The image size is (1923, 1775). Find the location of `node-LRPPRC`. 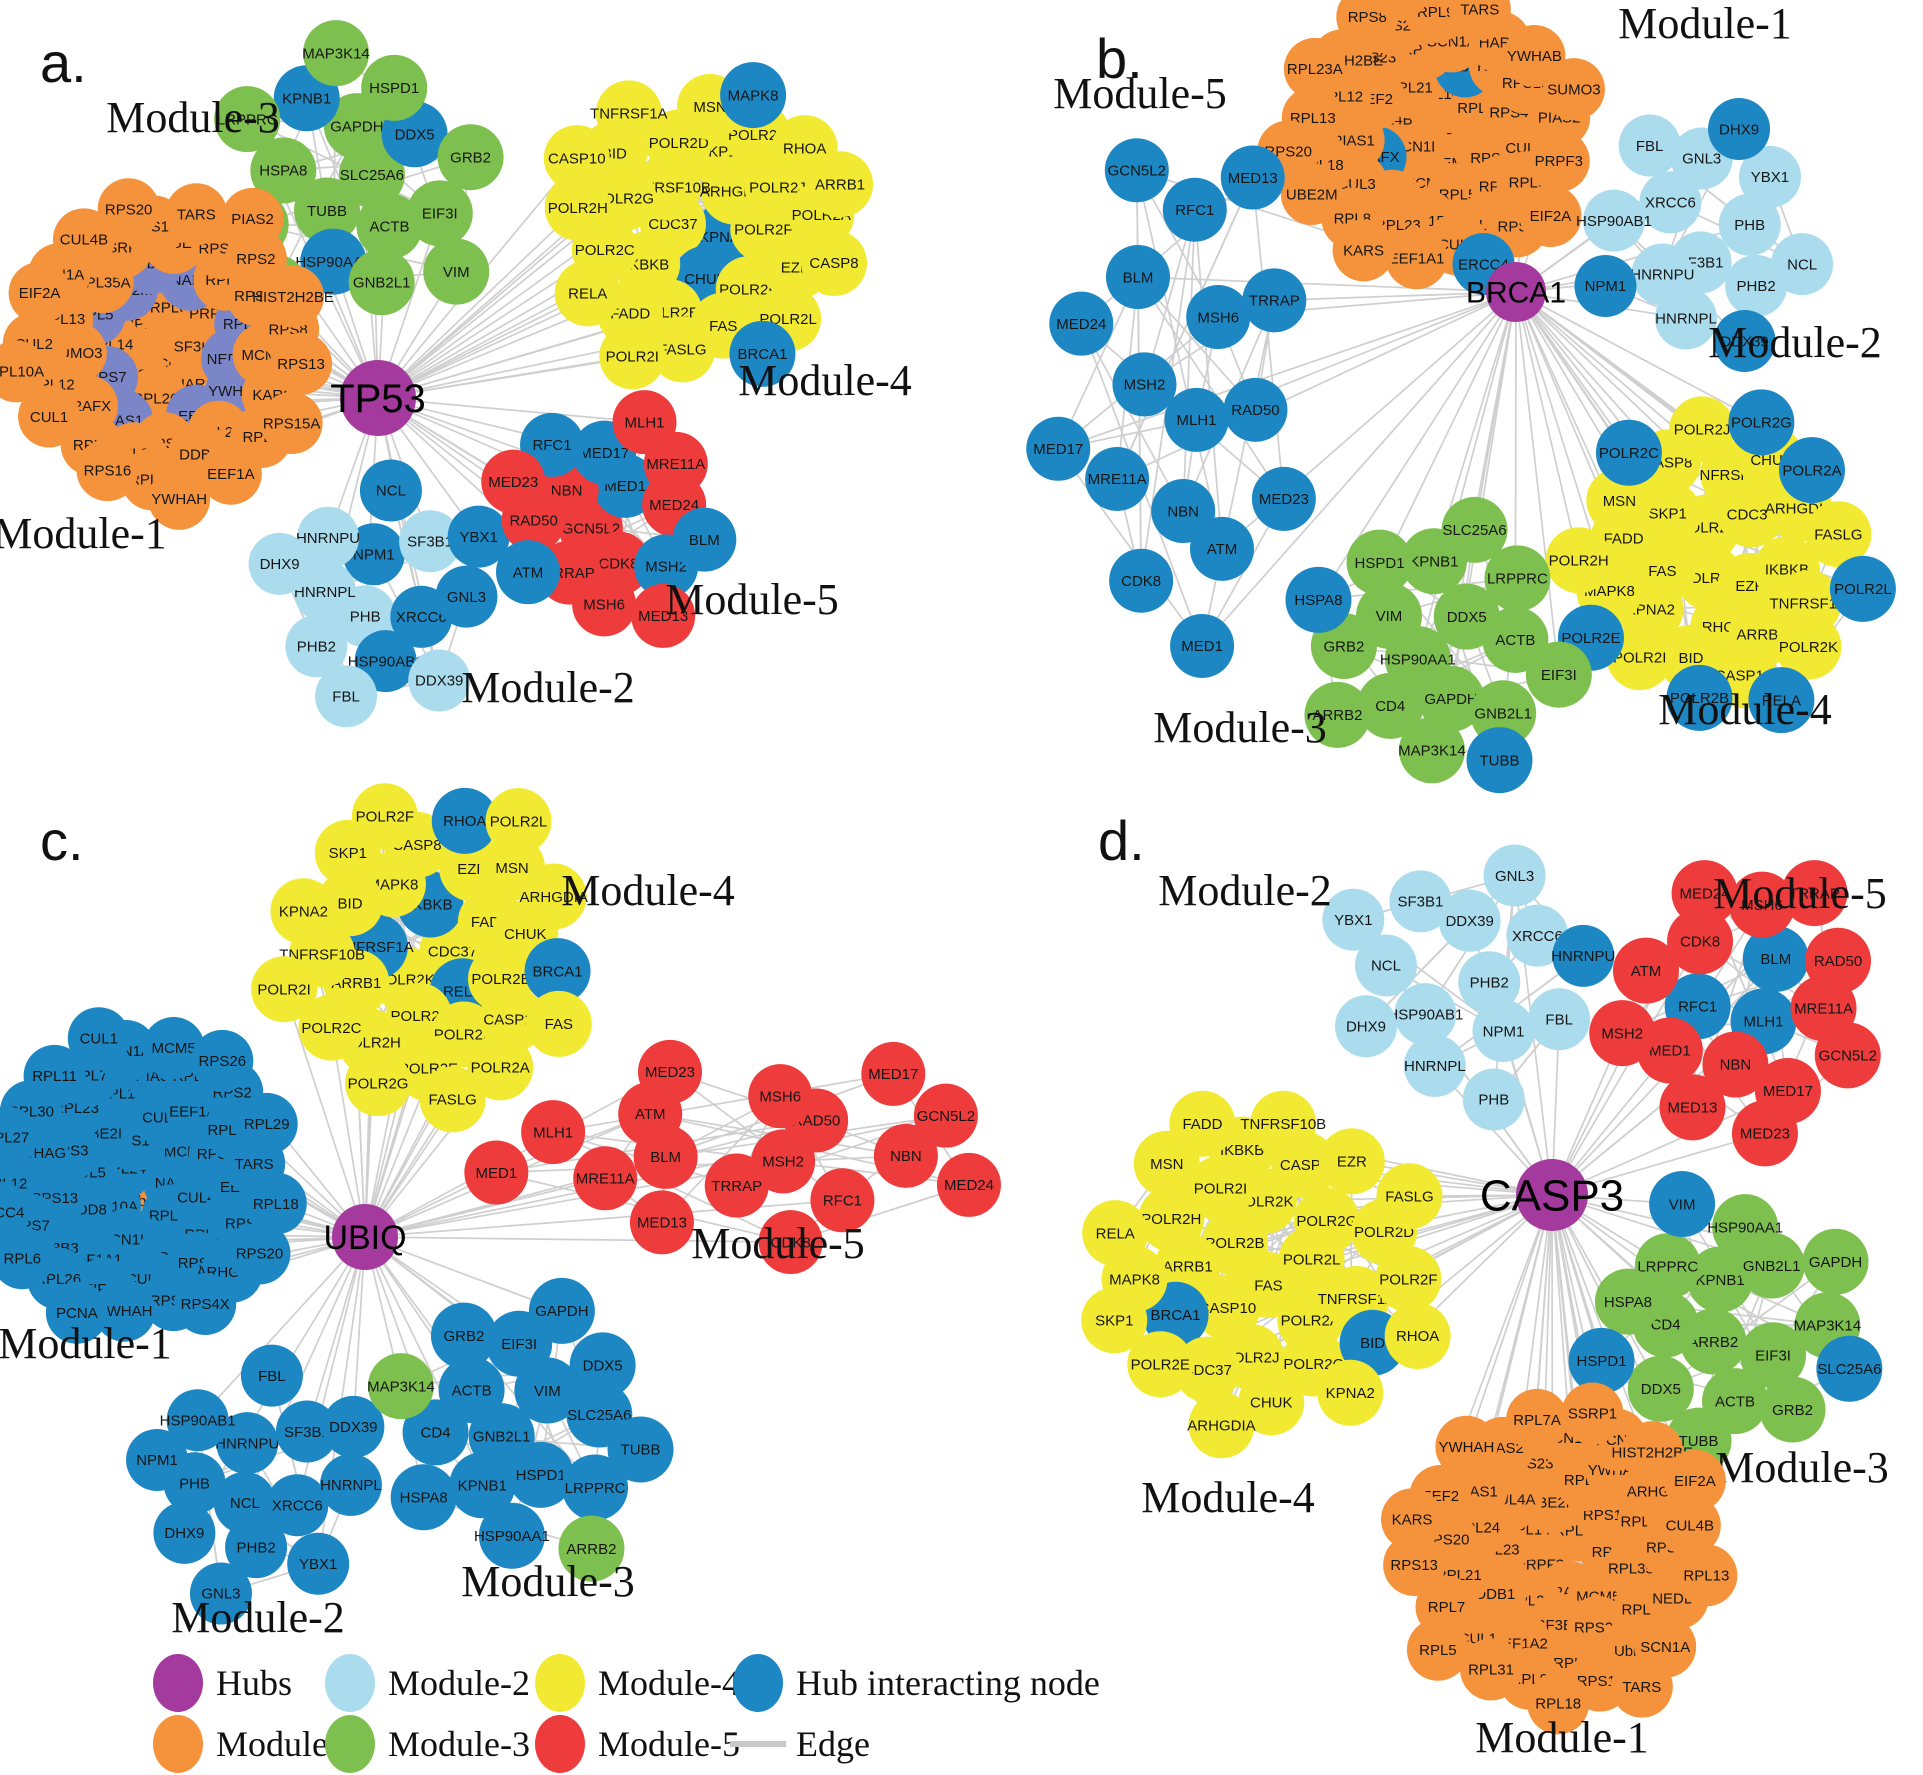

node-LRPPRC is located at coordinates (1517, 578).